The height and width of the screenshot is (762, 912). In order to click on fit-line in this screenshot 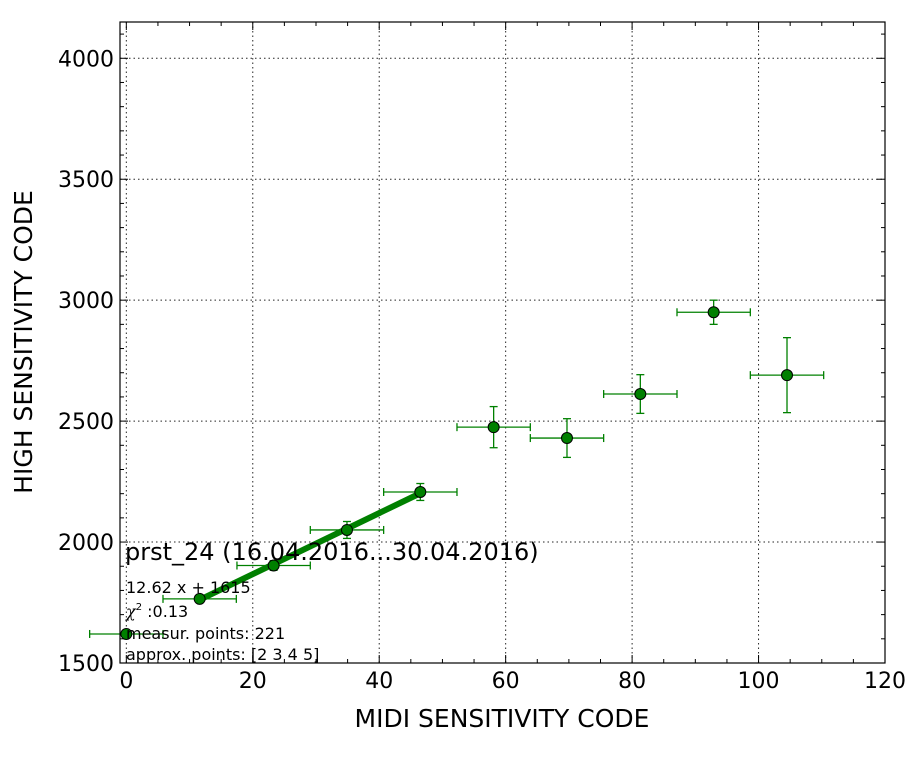, I will do `click(310, 546)`.